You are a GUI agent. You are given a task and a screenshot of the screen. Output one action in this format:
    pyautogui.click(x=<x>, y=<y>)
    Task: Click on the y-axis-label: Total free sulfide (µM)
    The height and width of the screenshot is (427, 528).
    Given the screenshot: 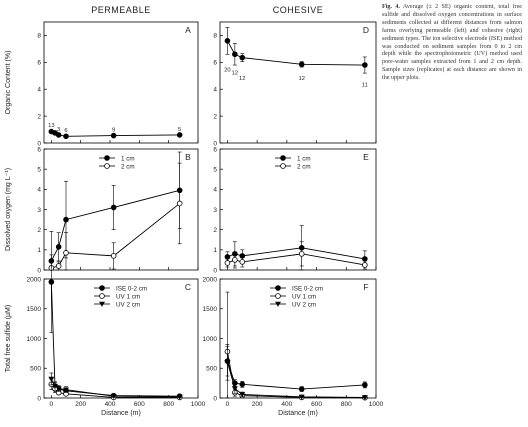 What is the action you would take?
    pyautogui.click(x=8, y=338)
    